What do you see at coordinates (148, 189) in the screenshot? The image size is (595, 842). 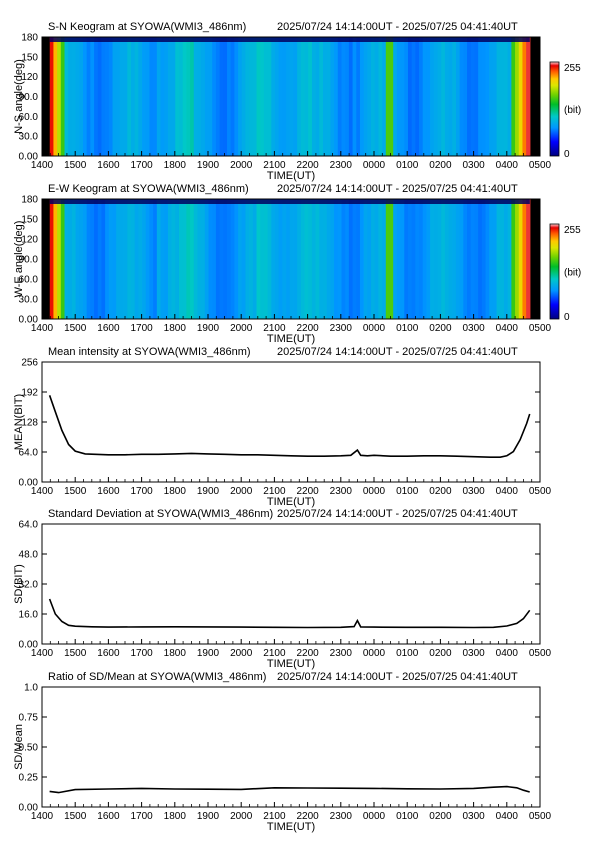 I see `chart-title: E-W Keogram at SYOWA(WMI3_486nm)` at bounding box center [148, 189].